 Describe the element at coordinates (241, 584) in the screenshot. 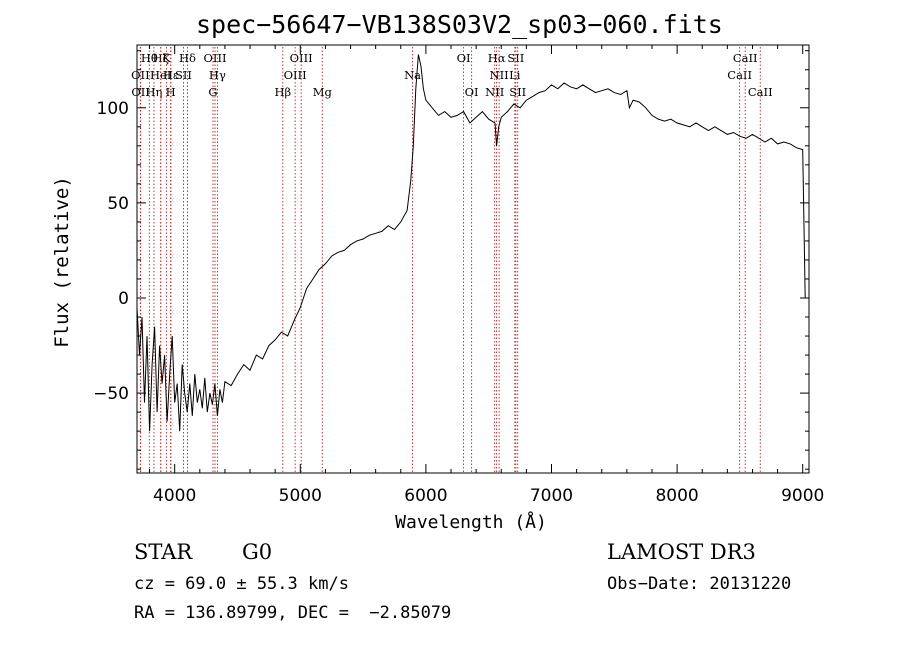

I see `redshift-text: cz = 69.0 ± 55.3 km/s` at that location.